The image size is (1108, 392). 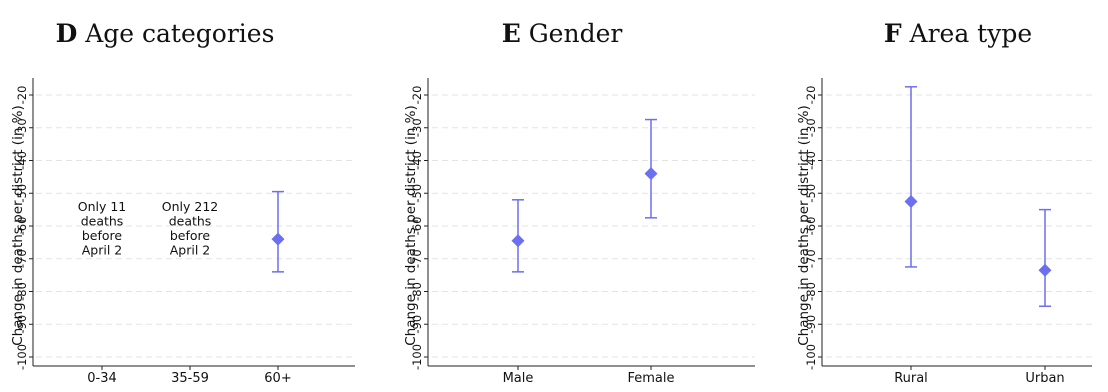 What do you see at coordinates (572, 33) in the screenshot?
I see `panel-title-text: Gender` at bounding box center [572, 33].